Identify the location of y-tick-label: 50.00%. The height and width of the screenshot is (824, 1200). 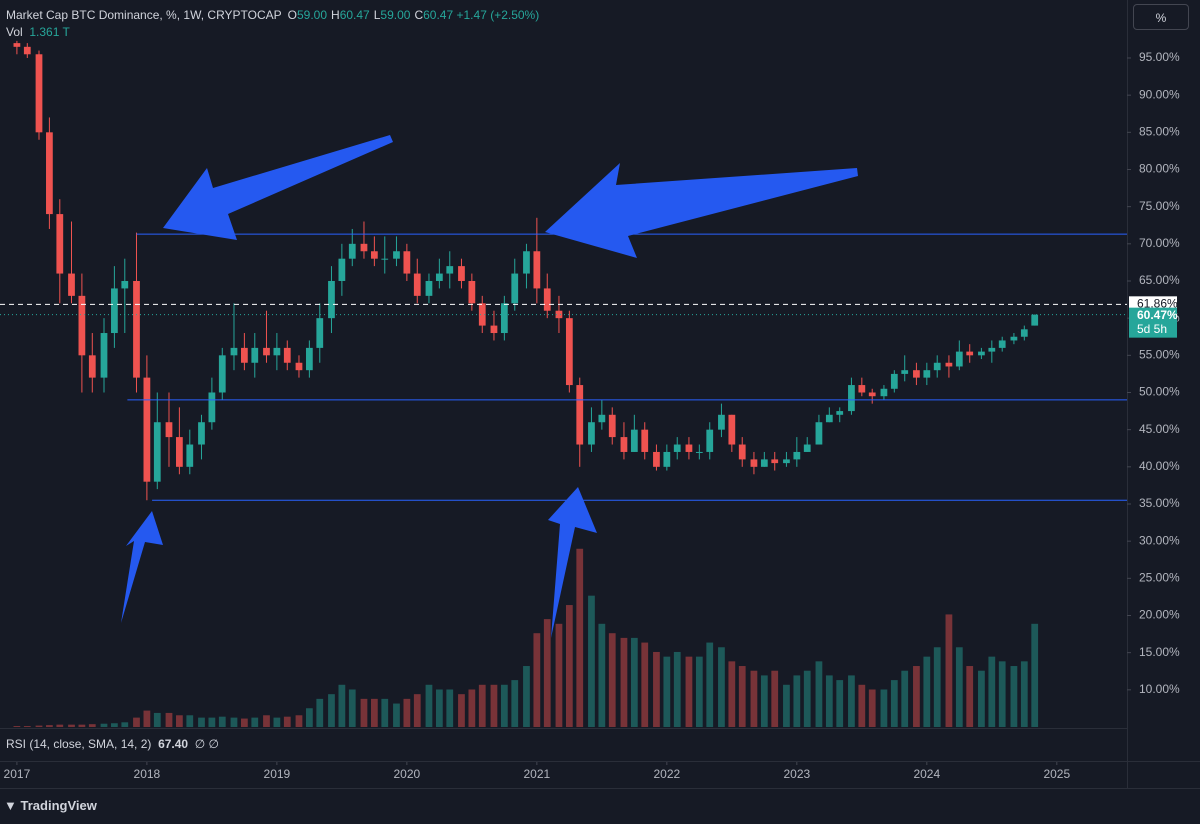
(1159, 392).